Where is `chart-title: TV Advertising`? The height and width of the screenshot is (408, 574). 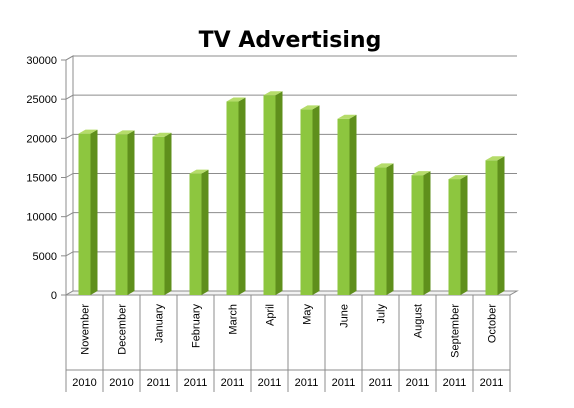
chart-title: TV Advertising is located at coordinates (290, 40).